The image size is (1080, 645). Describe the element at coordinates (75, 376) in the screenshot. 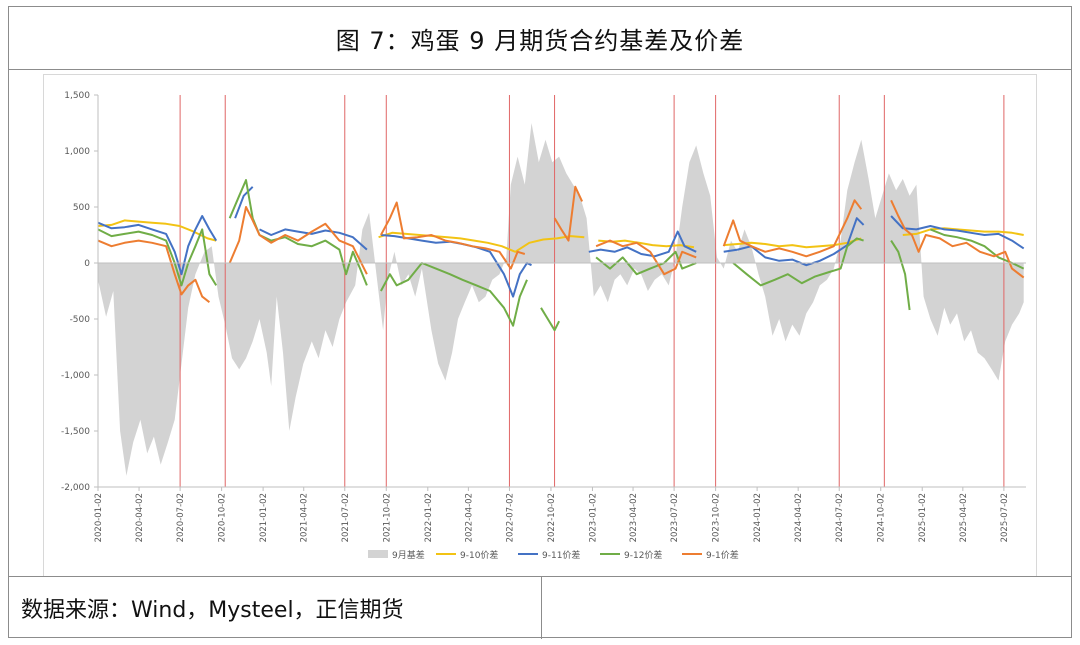

I see `y-tick-label: -1,000` at that location.